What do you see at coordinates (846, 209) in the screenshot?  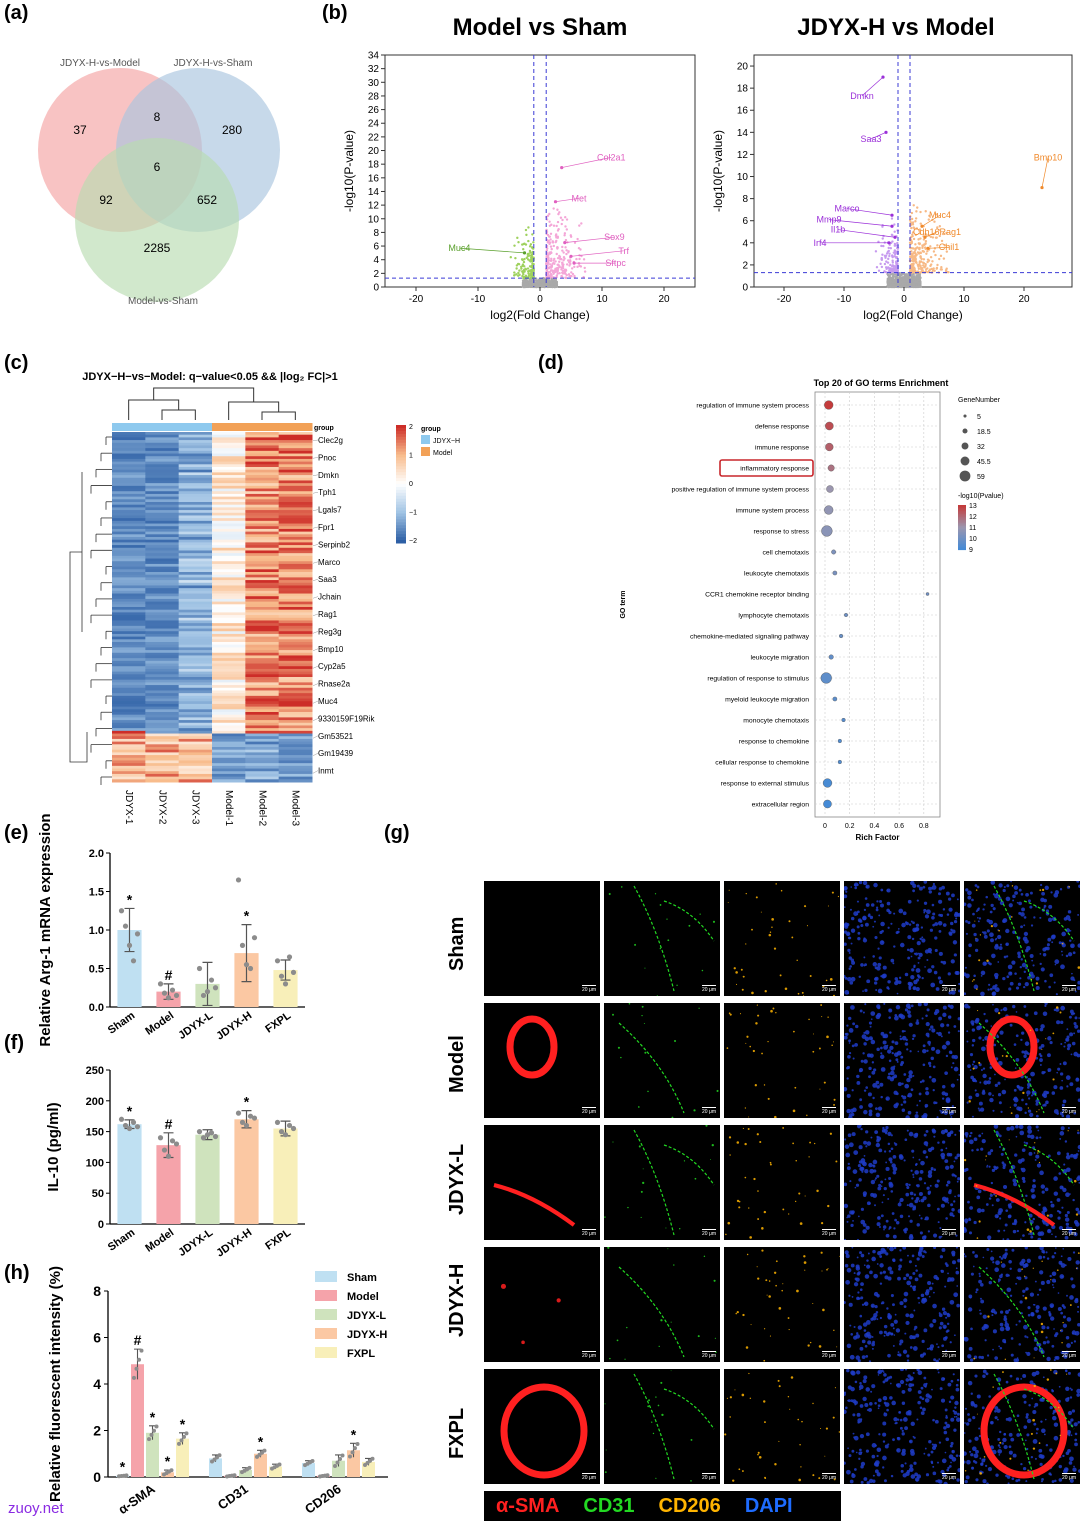 I see `volcano-gene-label: Marco` at bounding box center [846, 209].